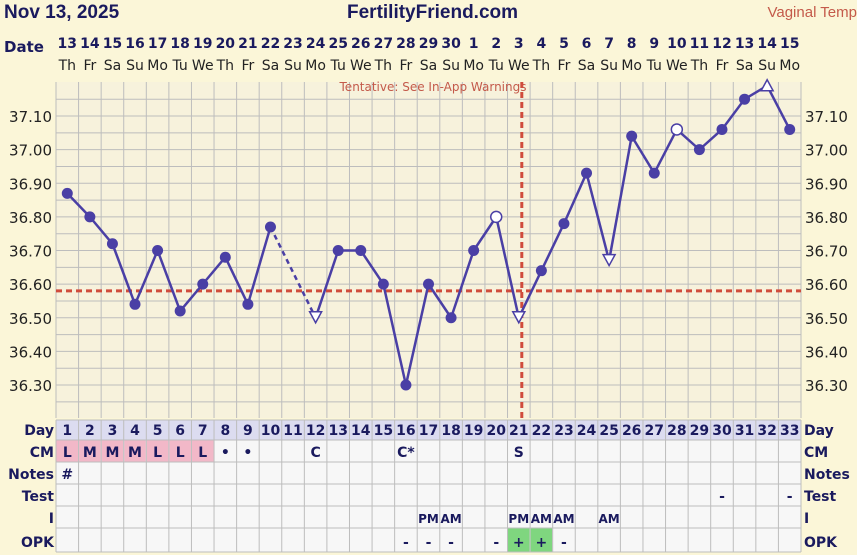  I want to click on y-tick-label-right: 36.30, so click(826, 386).